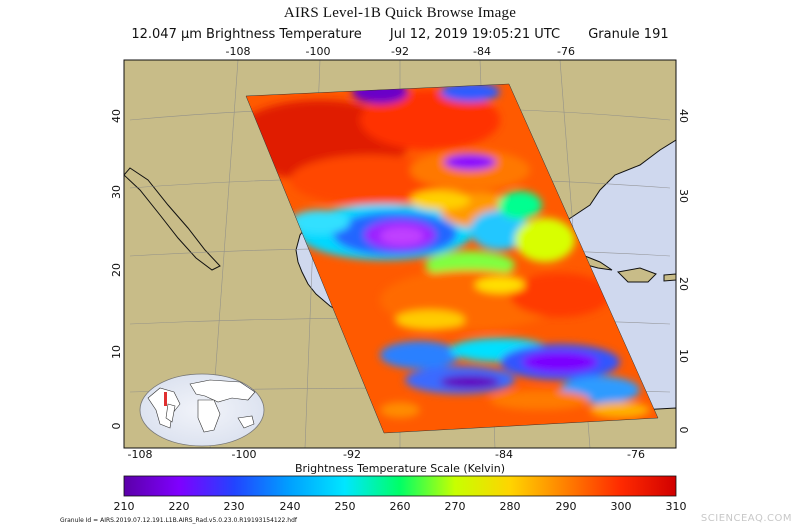 The width and height of the screenshot is (800, 530). Describe the element at coordinates (234, 506) in the screenshot. I see `scale-tick: 230` at that location.